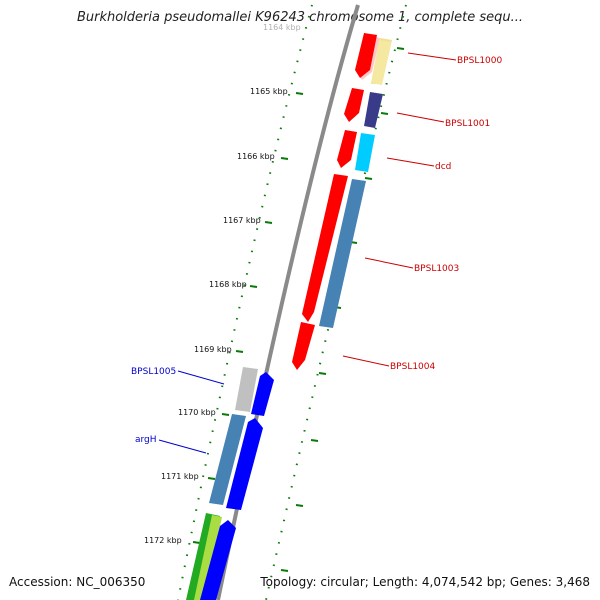  I want to click on forward-strand-genes, so click(342, 201).